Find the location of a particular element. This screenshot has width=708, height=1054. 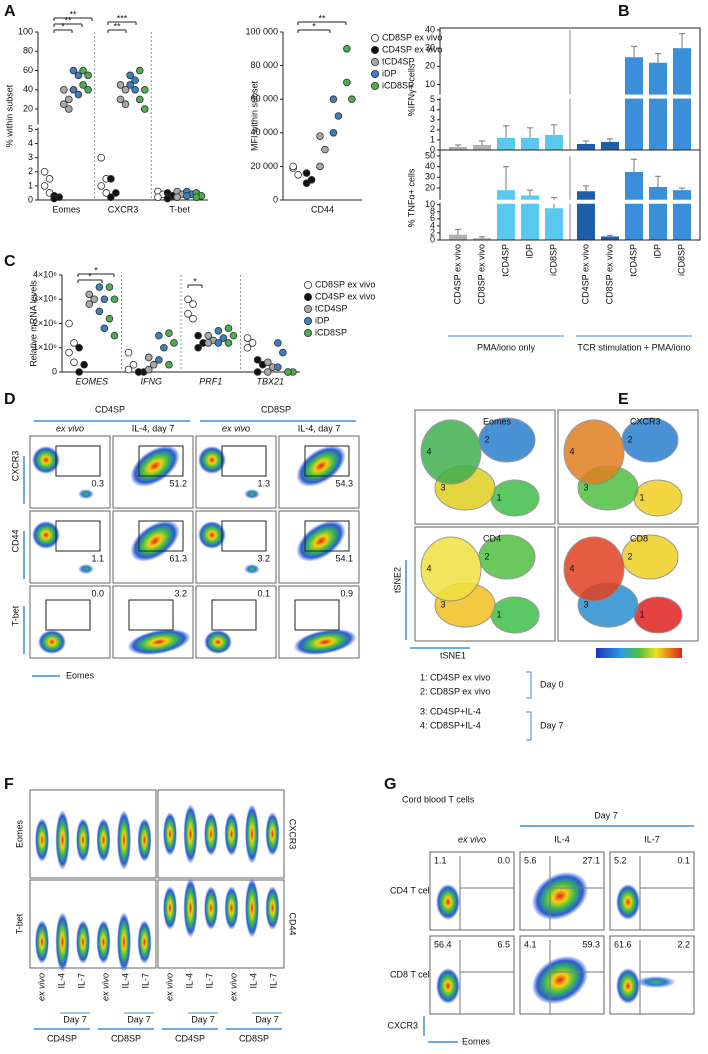

gate-value: 1.3 is located at coordinates (263, 483).